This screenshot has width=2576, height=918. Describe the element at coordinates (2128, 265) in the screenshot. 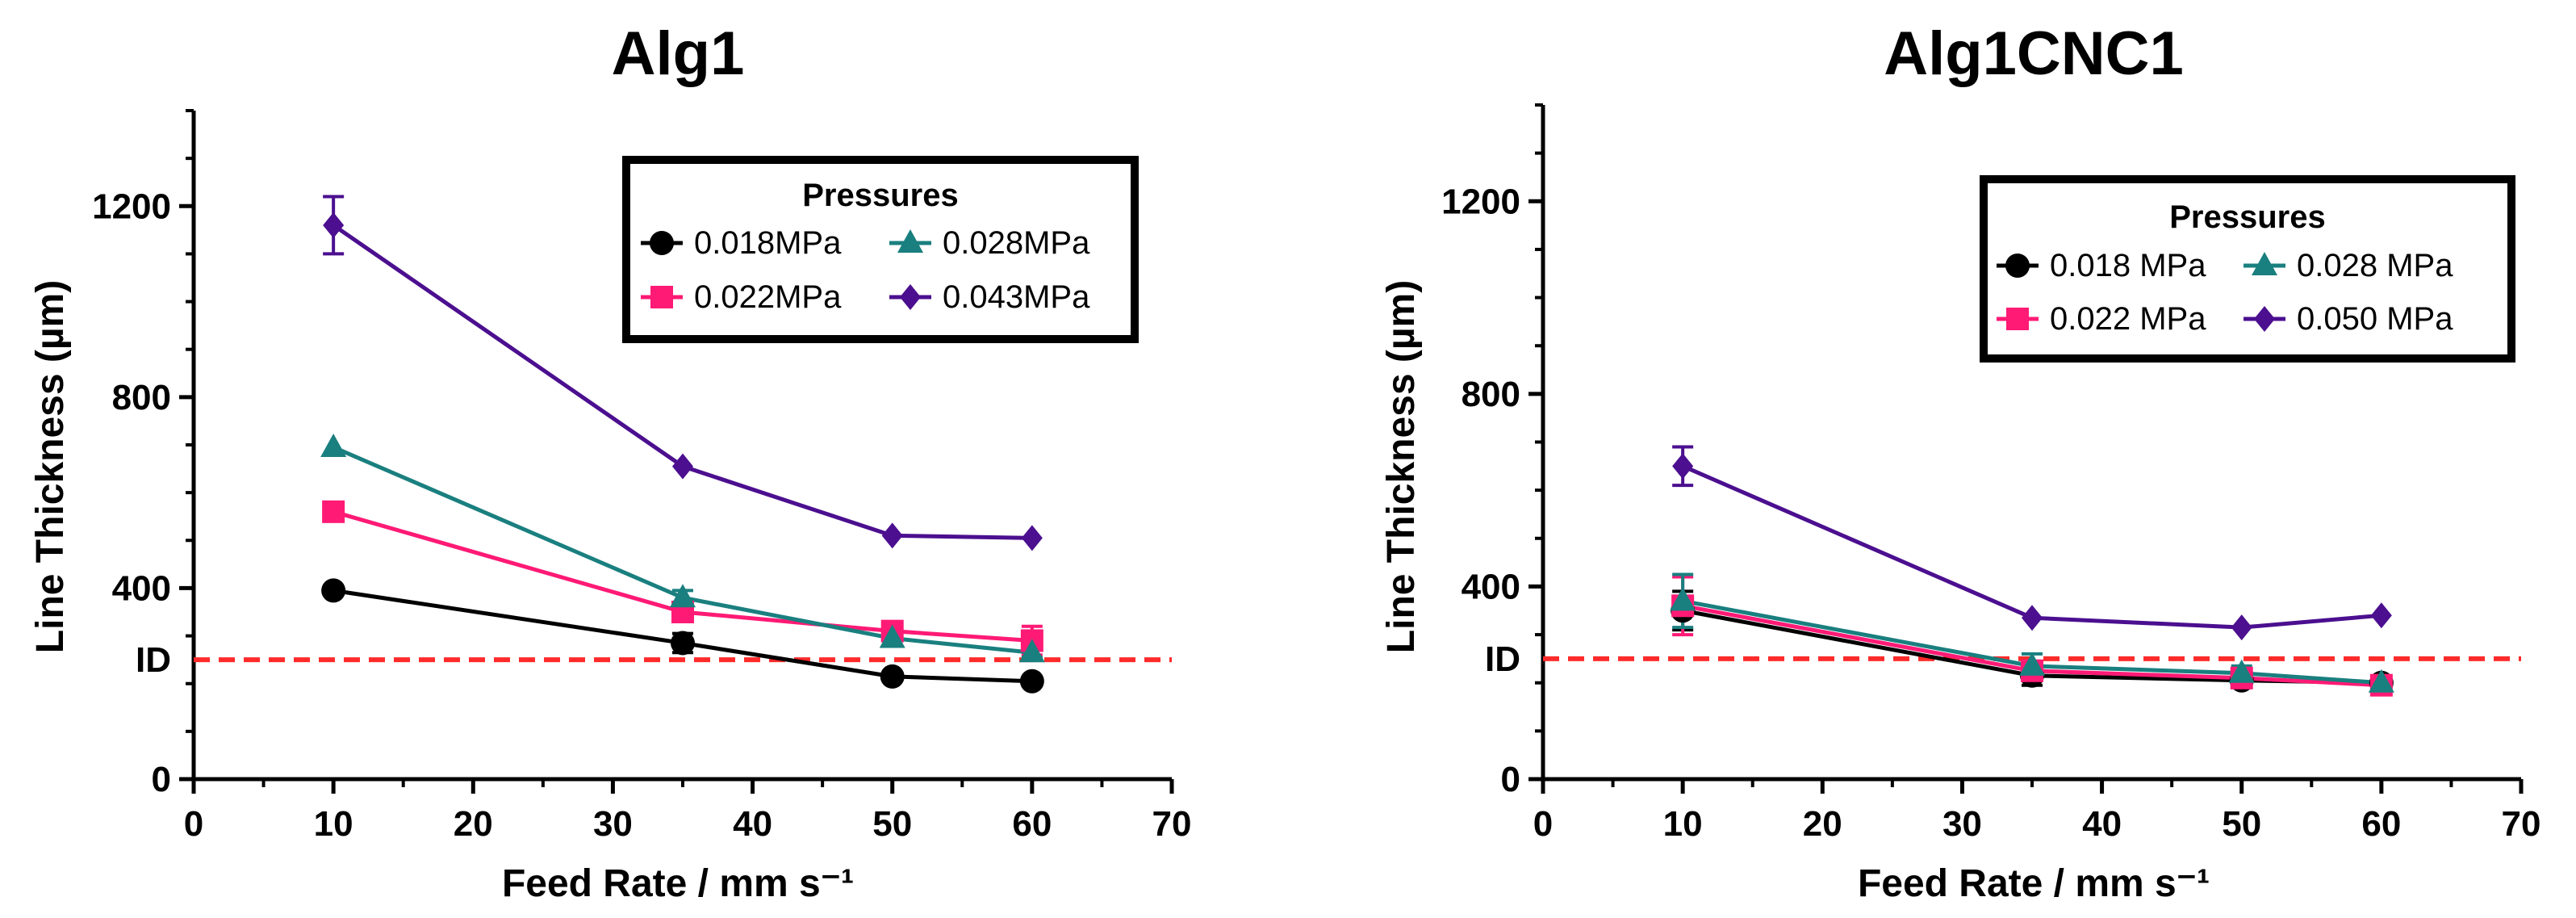

I see `legend-entry-label: 0.018 MPa` at that location.